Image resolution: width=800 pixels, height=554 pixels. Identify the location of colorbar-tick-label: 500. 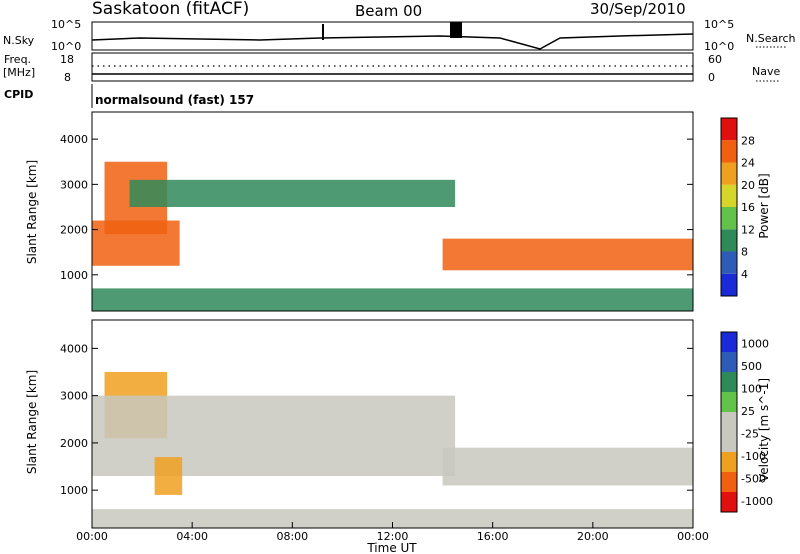
(751, 366).